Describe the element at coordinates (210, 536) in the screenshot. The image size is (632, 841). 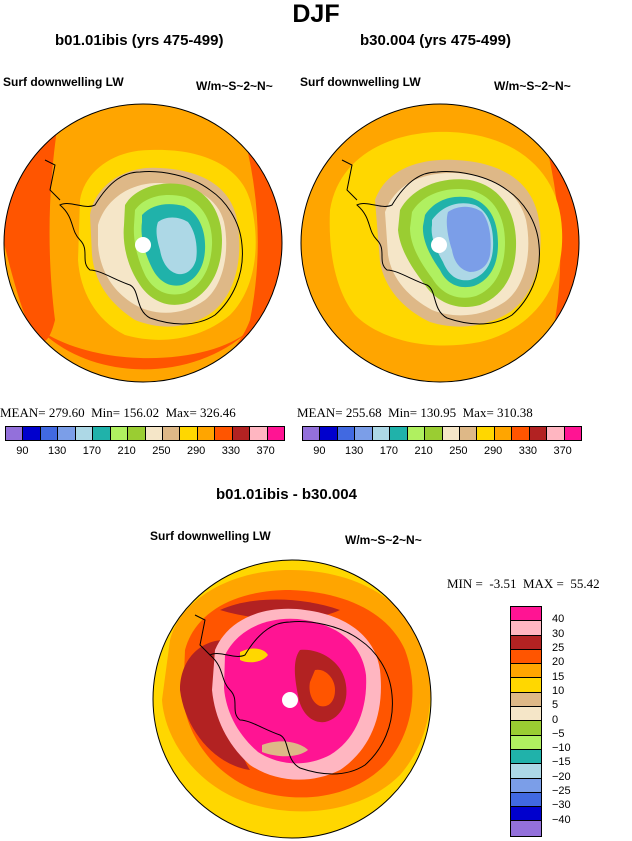
I see `diff-variable: Surf downwelling LW` at that location.